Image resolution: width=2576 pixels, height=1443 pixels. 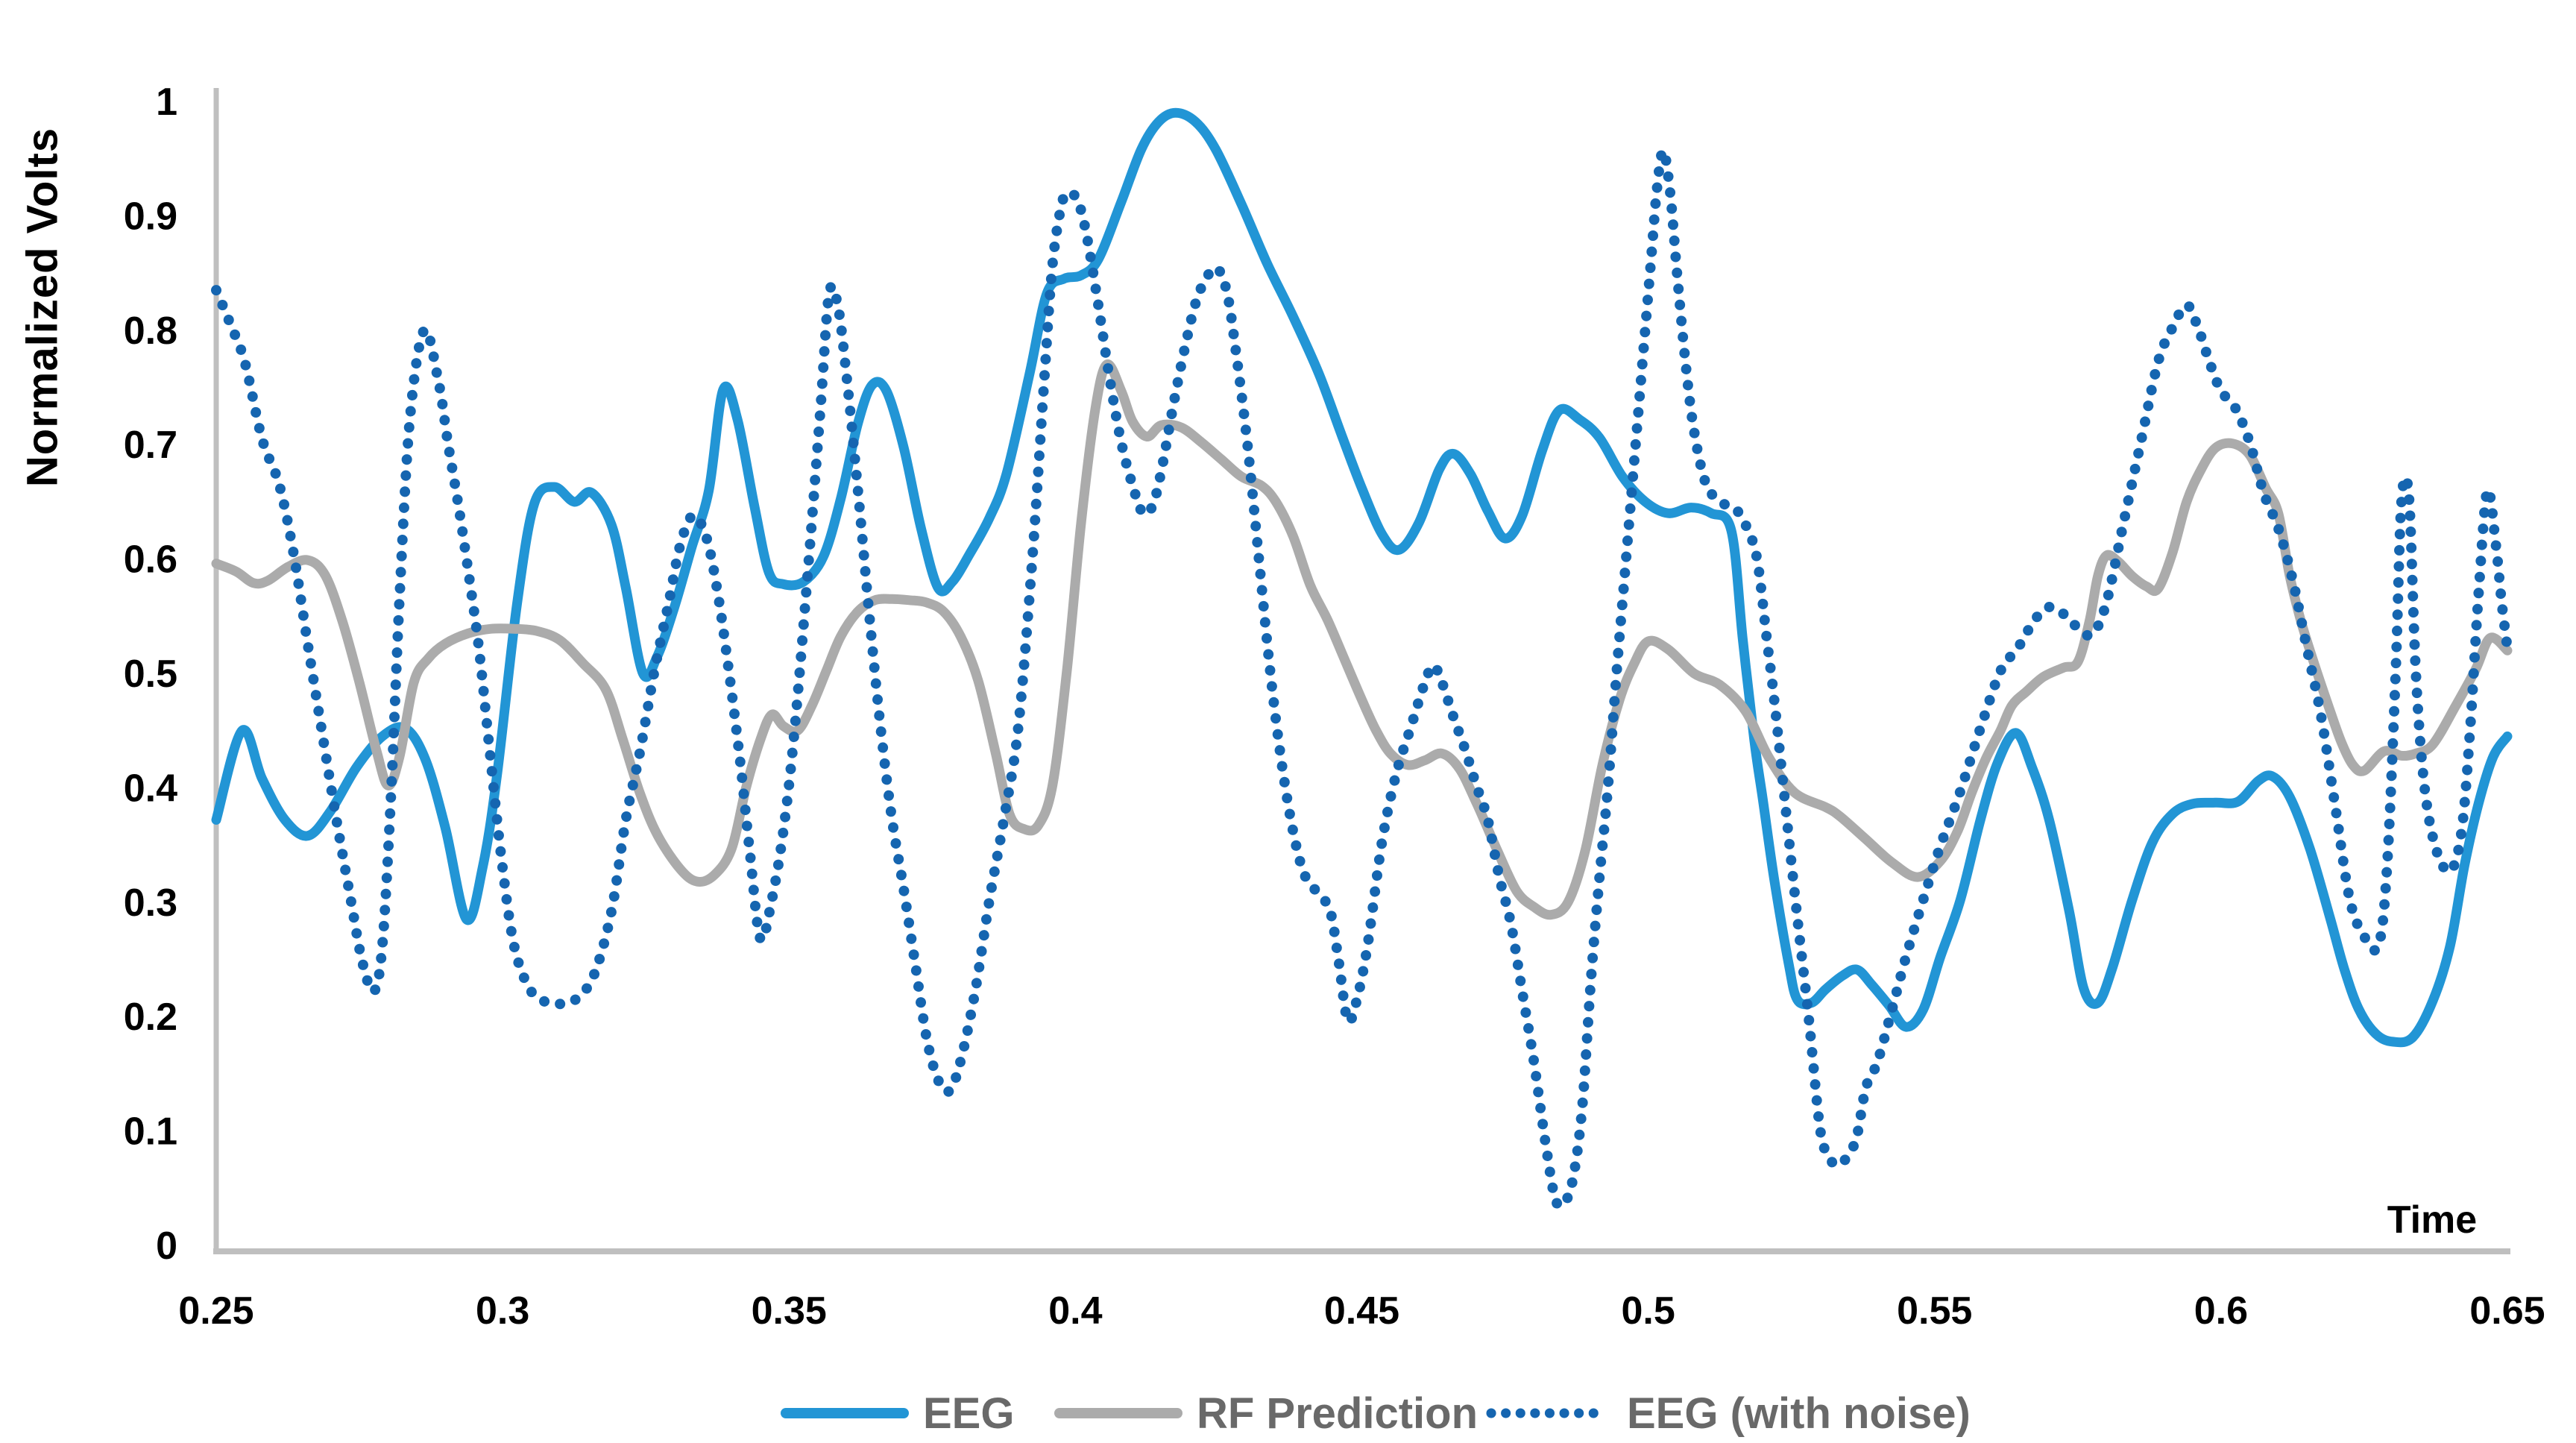 What do you see at coordinates (1799, 1413) in the screenshot?
I see `legend-label-eeg-with-noise: EEG (with noise)` at bounding box center [1799, 1413].